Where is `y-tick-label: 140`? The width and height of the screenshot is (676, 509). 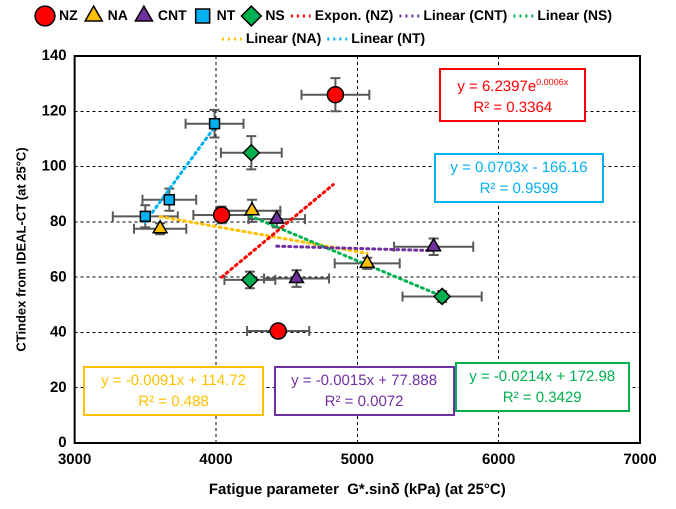 y-tick-label: 140 is located at coordinates (54, 55).